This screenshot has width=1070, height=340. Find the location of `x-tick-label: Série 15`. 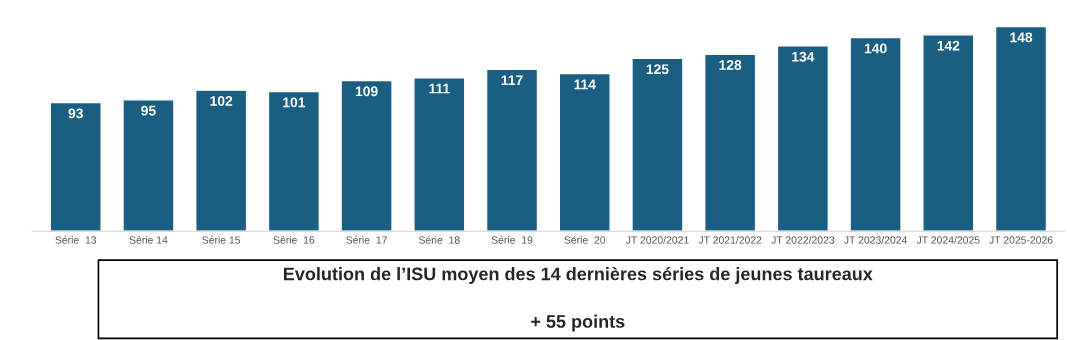

x-tick-label: Série 15 is located at coordinates (221, 239).